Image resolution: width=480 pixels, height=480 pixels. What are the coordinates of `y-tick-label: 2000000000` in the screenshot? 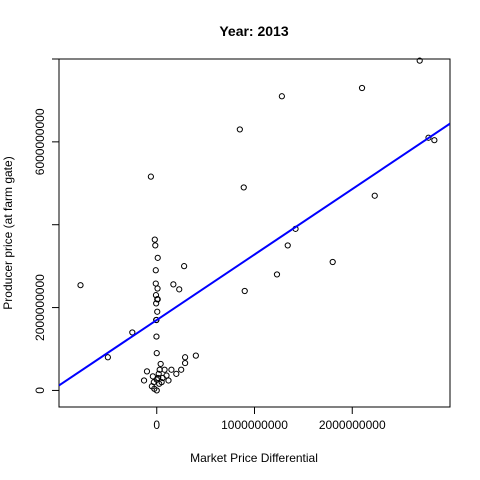 It's located at (40, 307).